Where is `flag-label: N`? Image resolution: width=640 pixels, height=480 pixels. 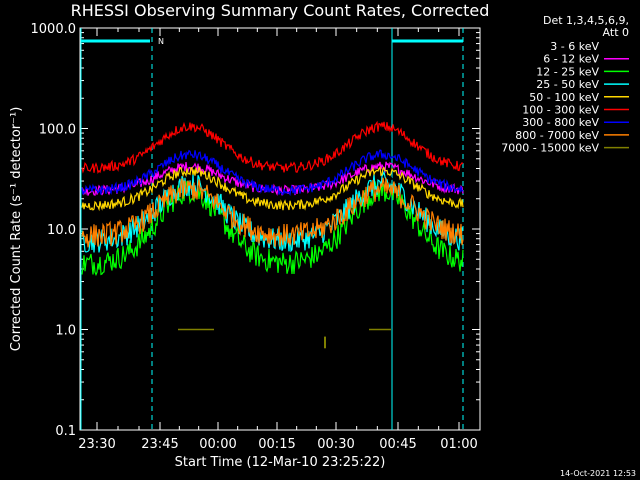 flag-label: N is located at coordinates (161, 41).